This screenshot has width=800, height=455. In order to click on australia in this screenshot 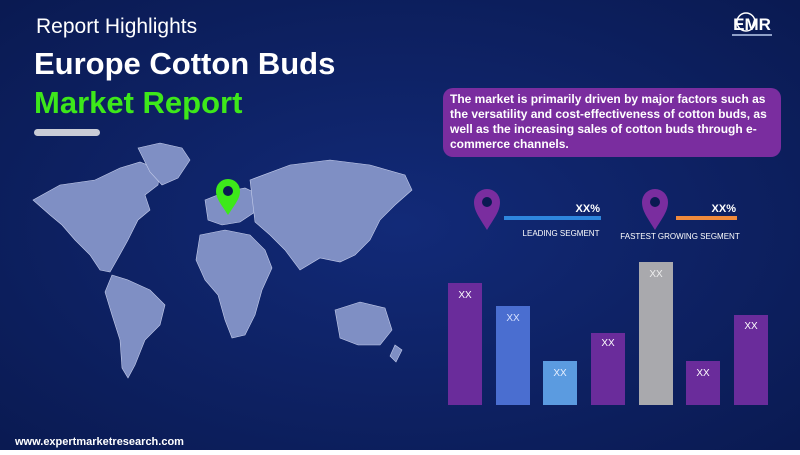, I will do `click(363, 323)`.